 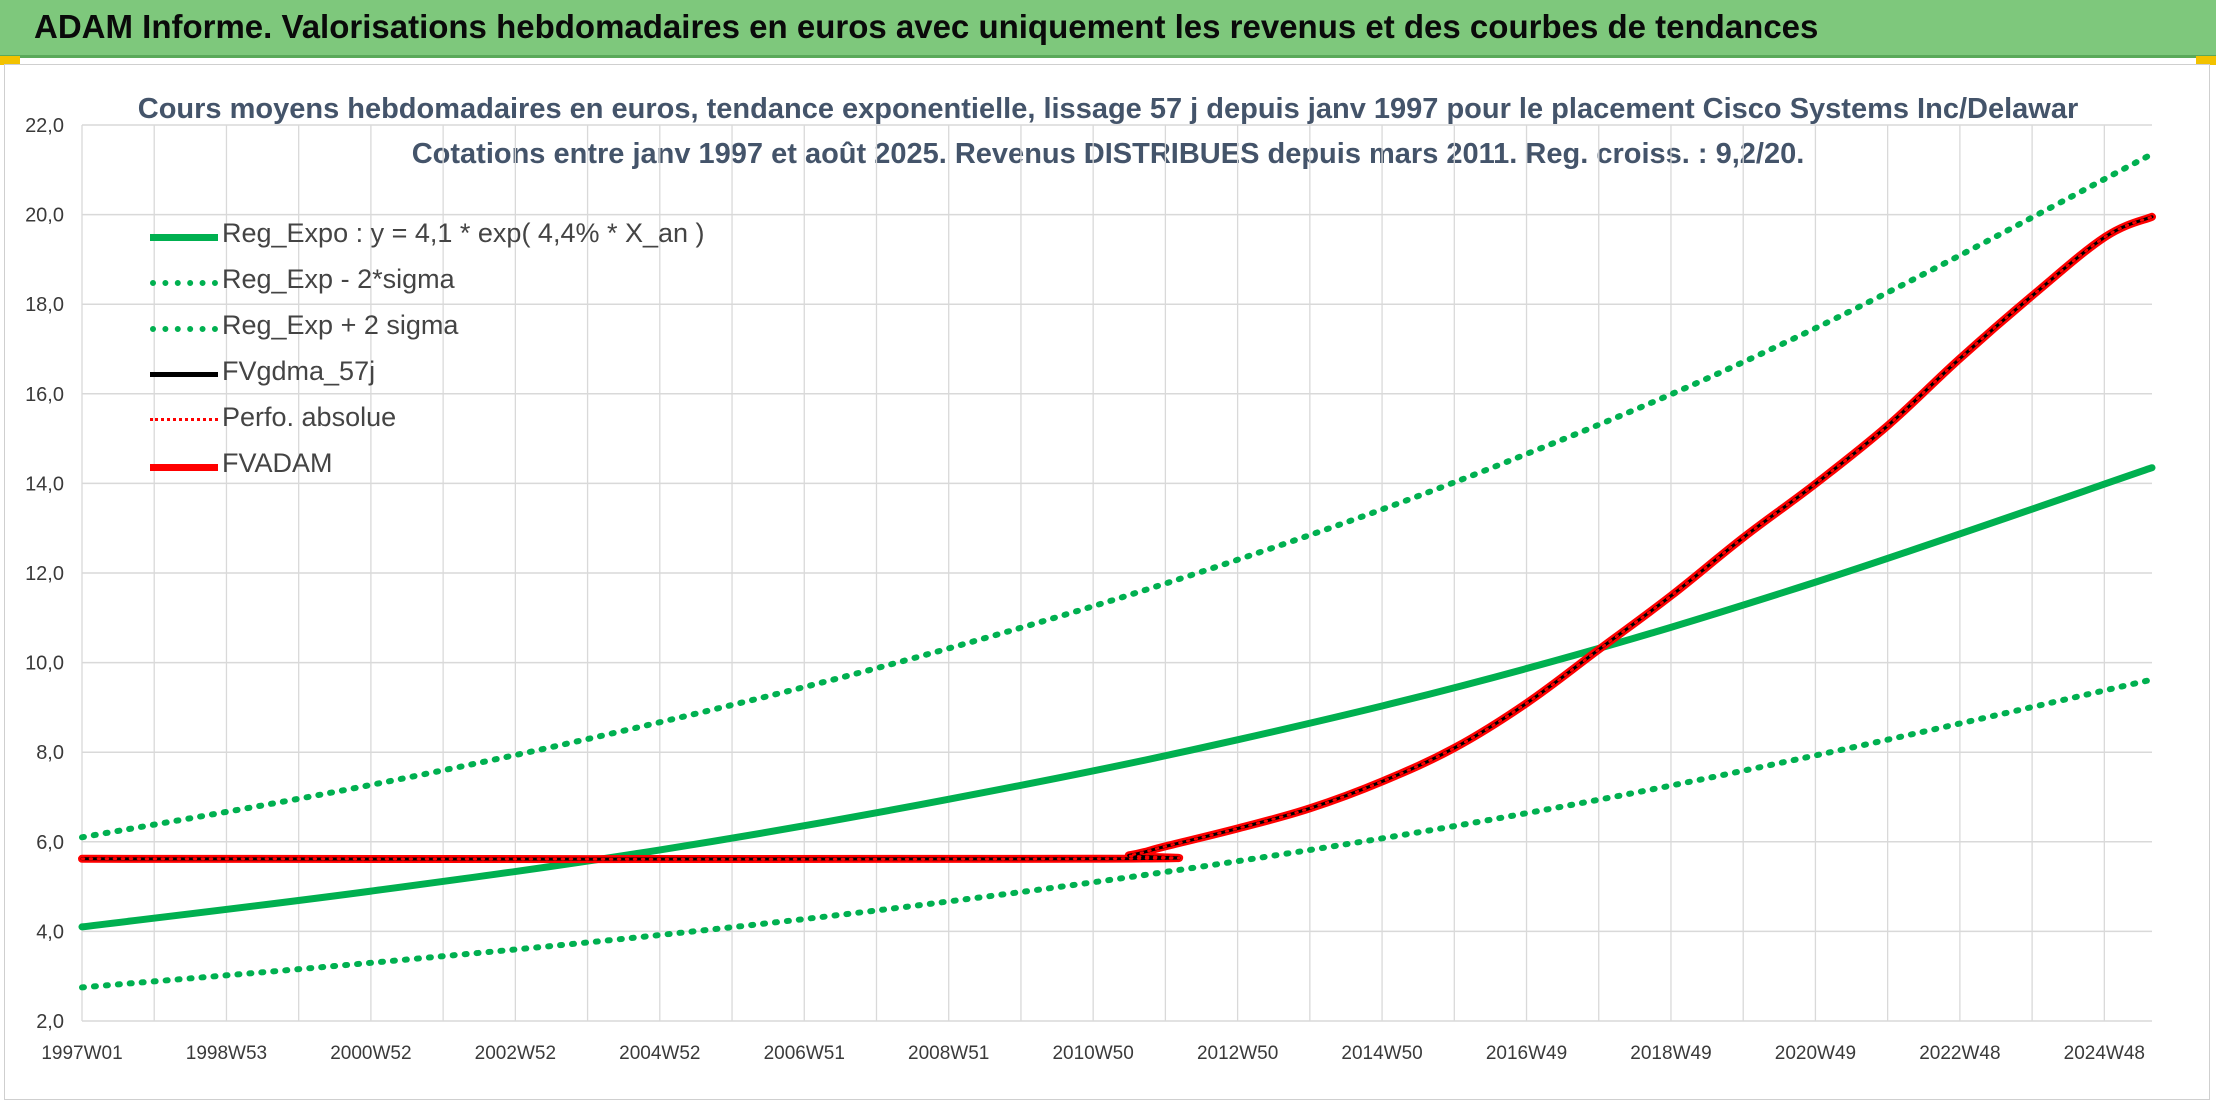 I want to click on banner-corner-left, so click(x=10, y=60).